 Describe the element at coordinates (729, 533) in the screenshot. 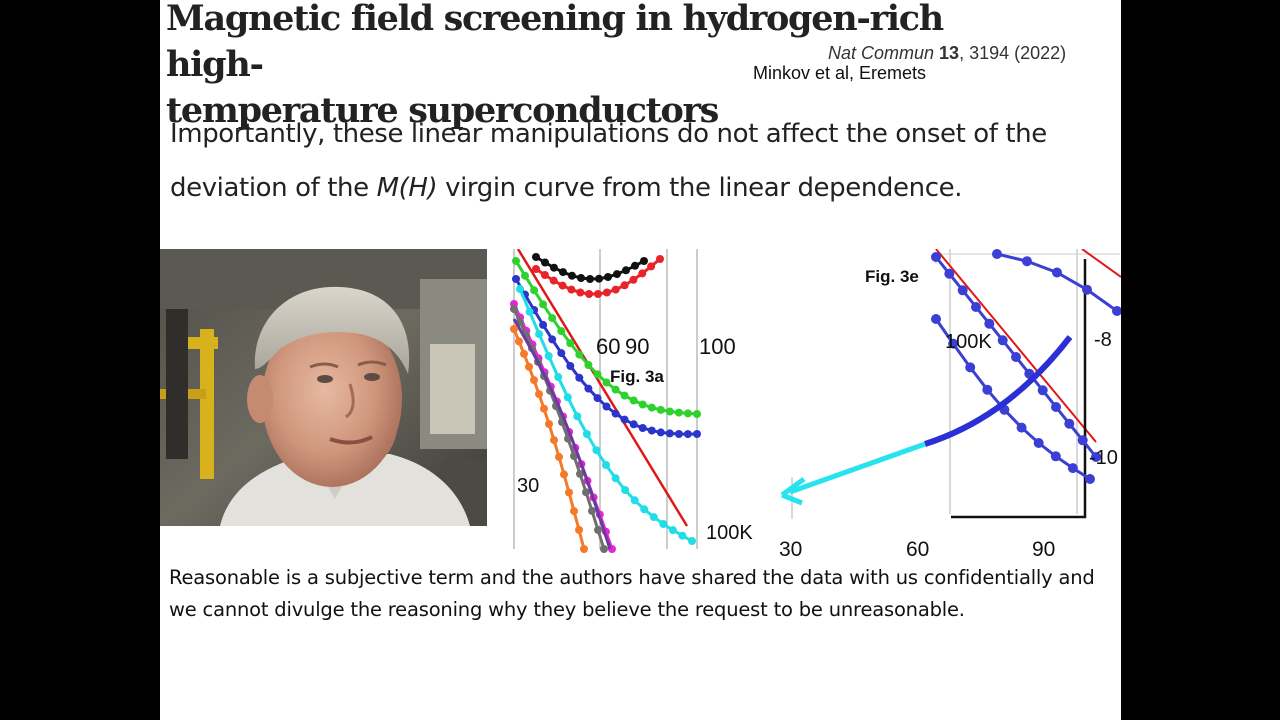

I see `fig-3a-curve-label: 100K` at that location.